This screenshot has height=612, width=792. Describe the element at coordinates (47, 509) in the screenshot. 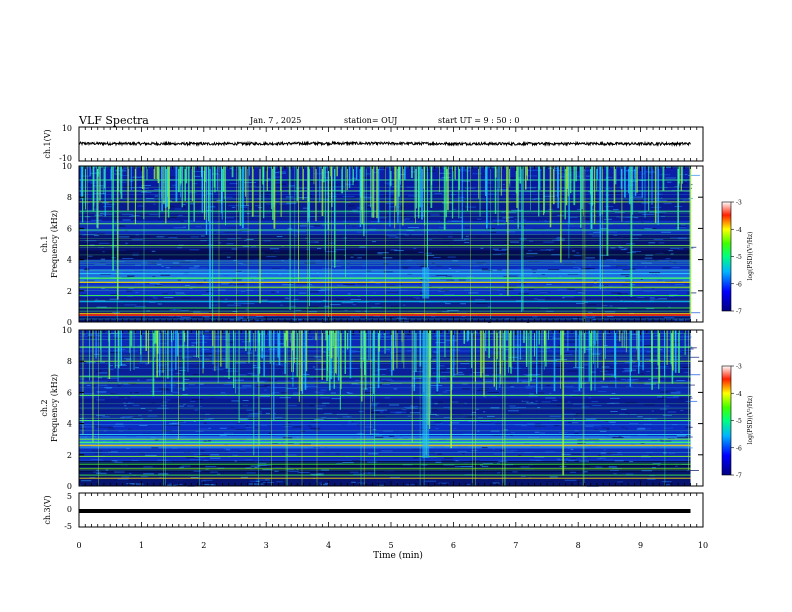

I see `ch3-ylabel: ch.3(V)` at that location.